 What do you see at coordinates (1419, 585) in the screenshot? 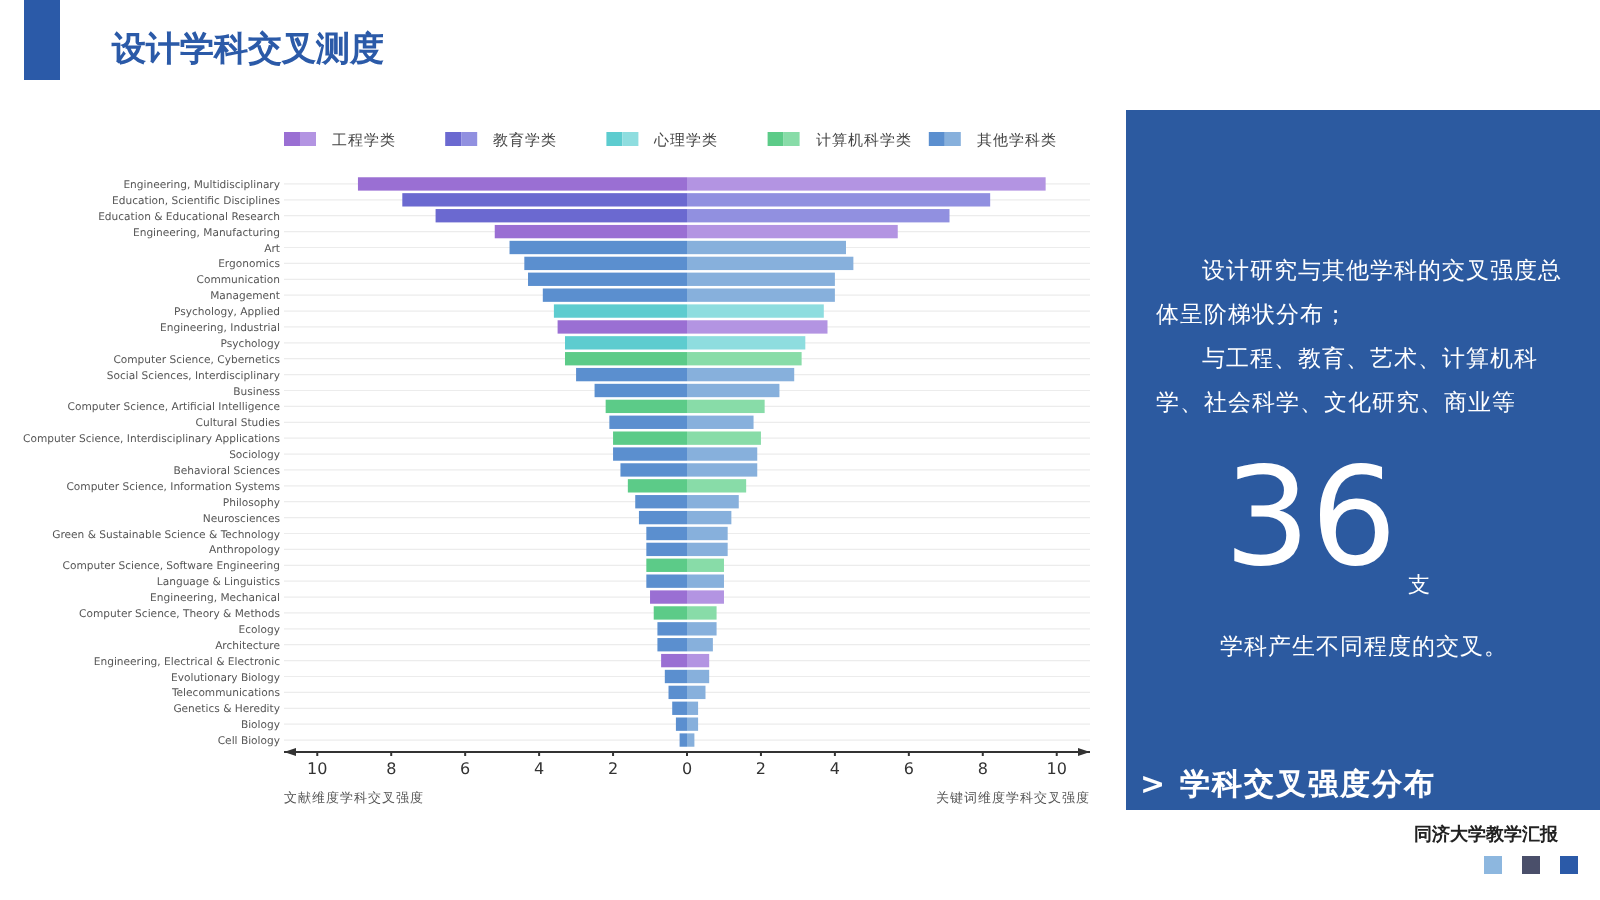
I see `text: 支` at bounding box center [1419, 585].